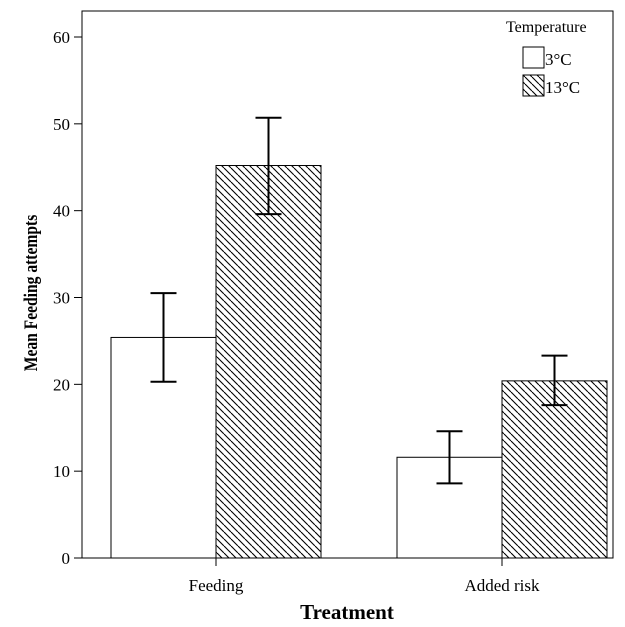 Image resolution: width=625 pixels, height=627 pixels. Describe the element at coordinates (216, 585) in the screenshot. I see `x-tick-label: Feeding` at that location.